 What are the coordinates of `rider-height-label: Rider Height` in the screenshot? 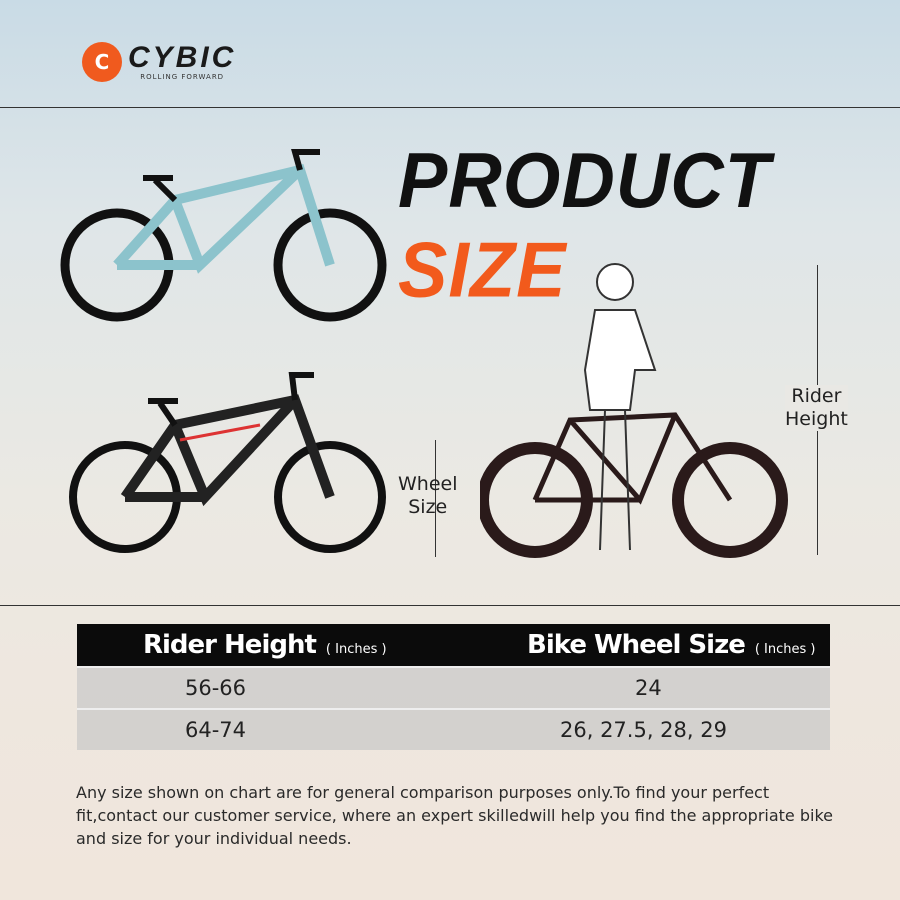 It's located at (816, 408).